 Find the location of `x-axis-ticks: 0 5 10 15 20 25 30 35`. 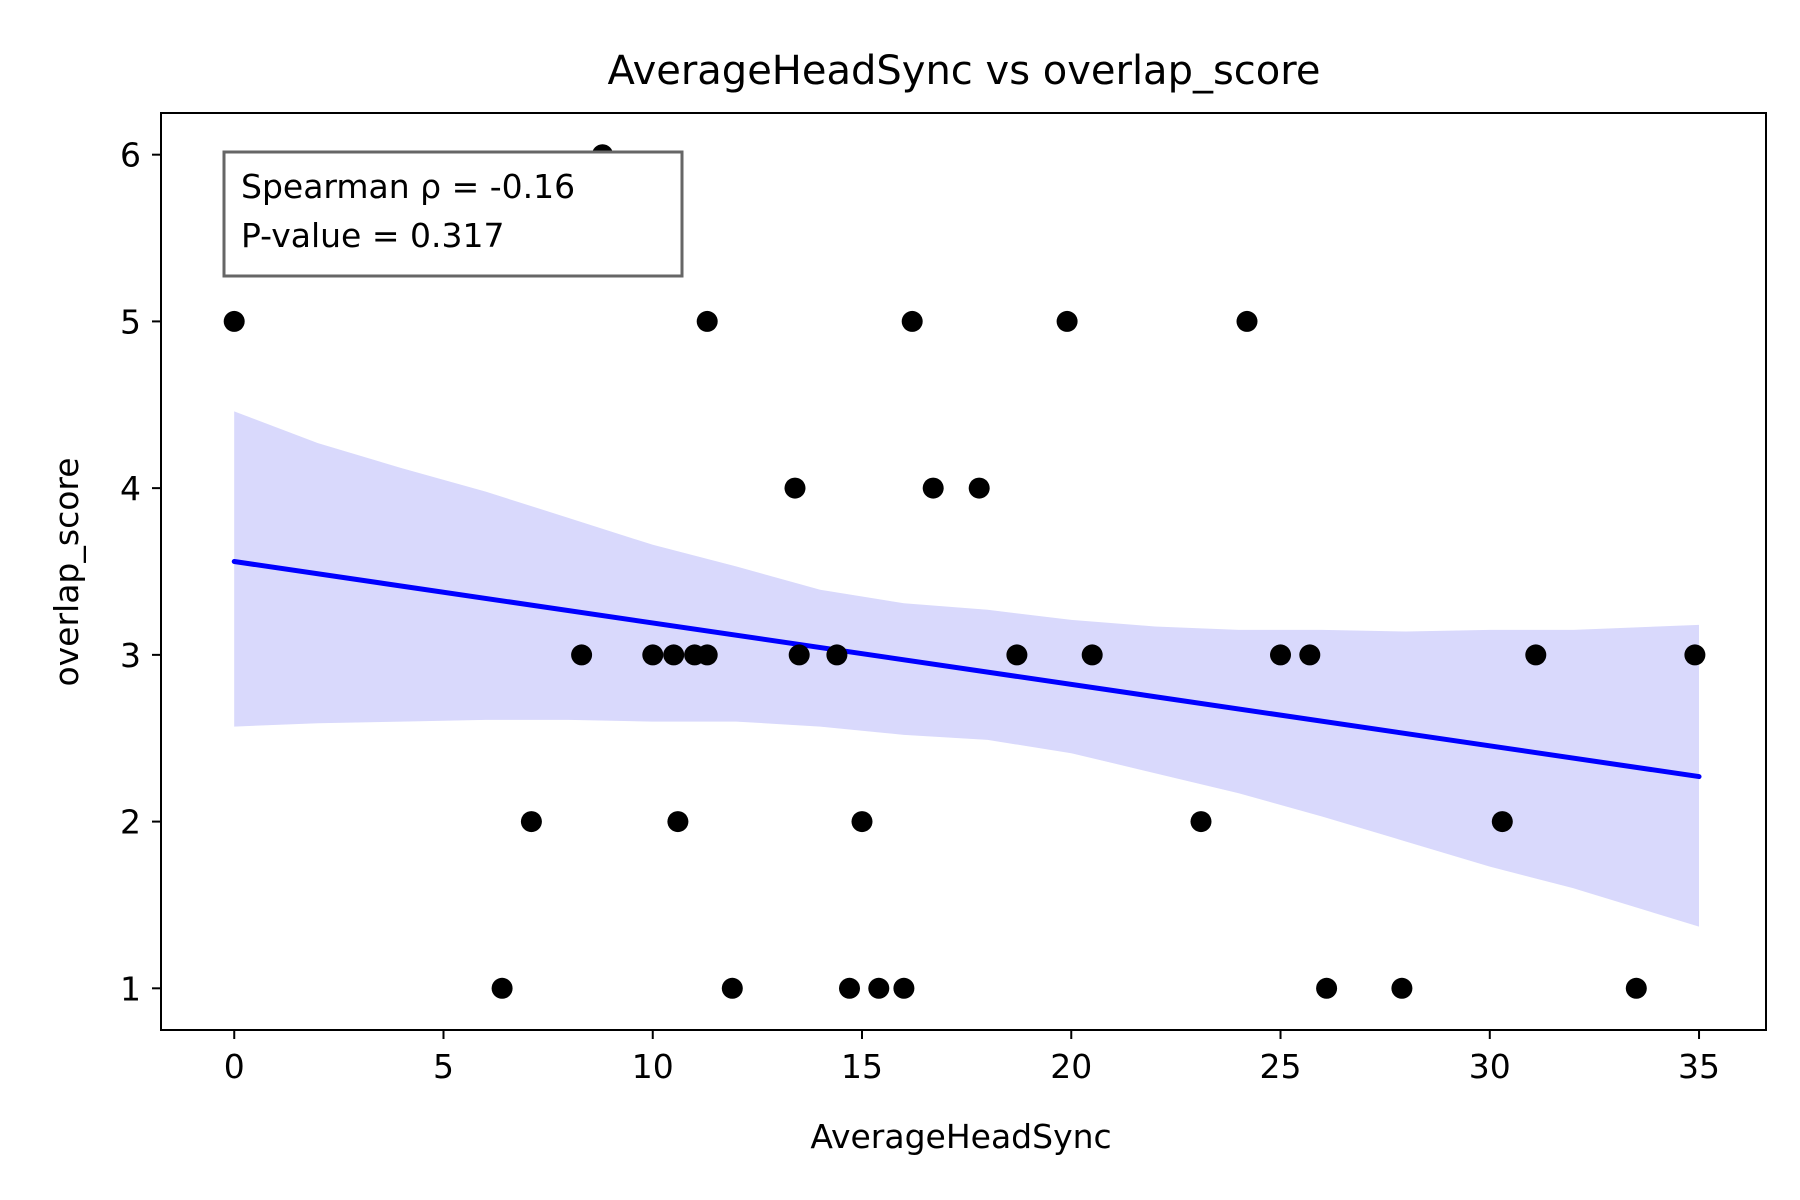

x-axis-ticks: 0 5 10 15 20 25 30 35 is located at coordinates (972, 1058).